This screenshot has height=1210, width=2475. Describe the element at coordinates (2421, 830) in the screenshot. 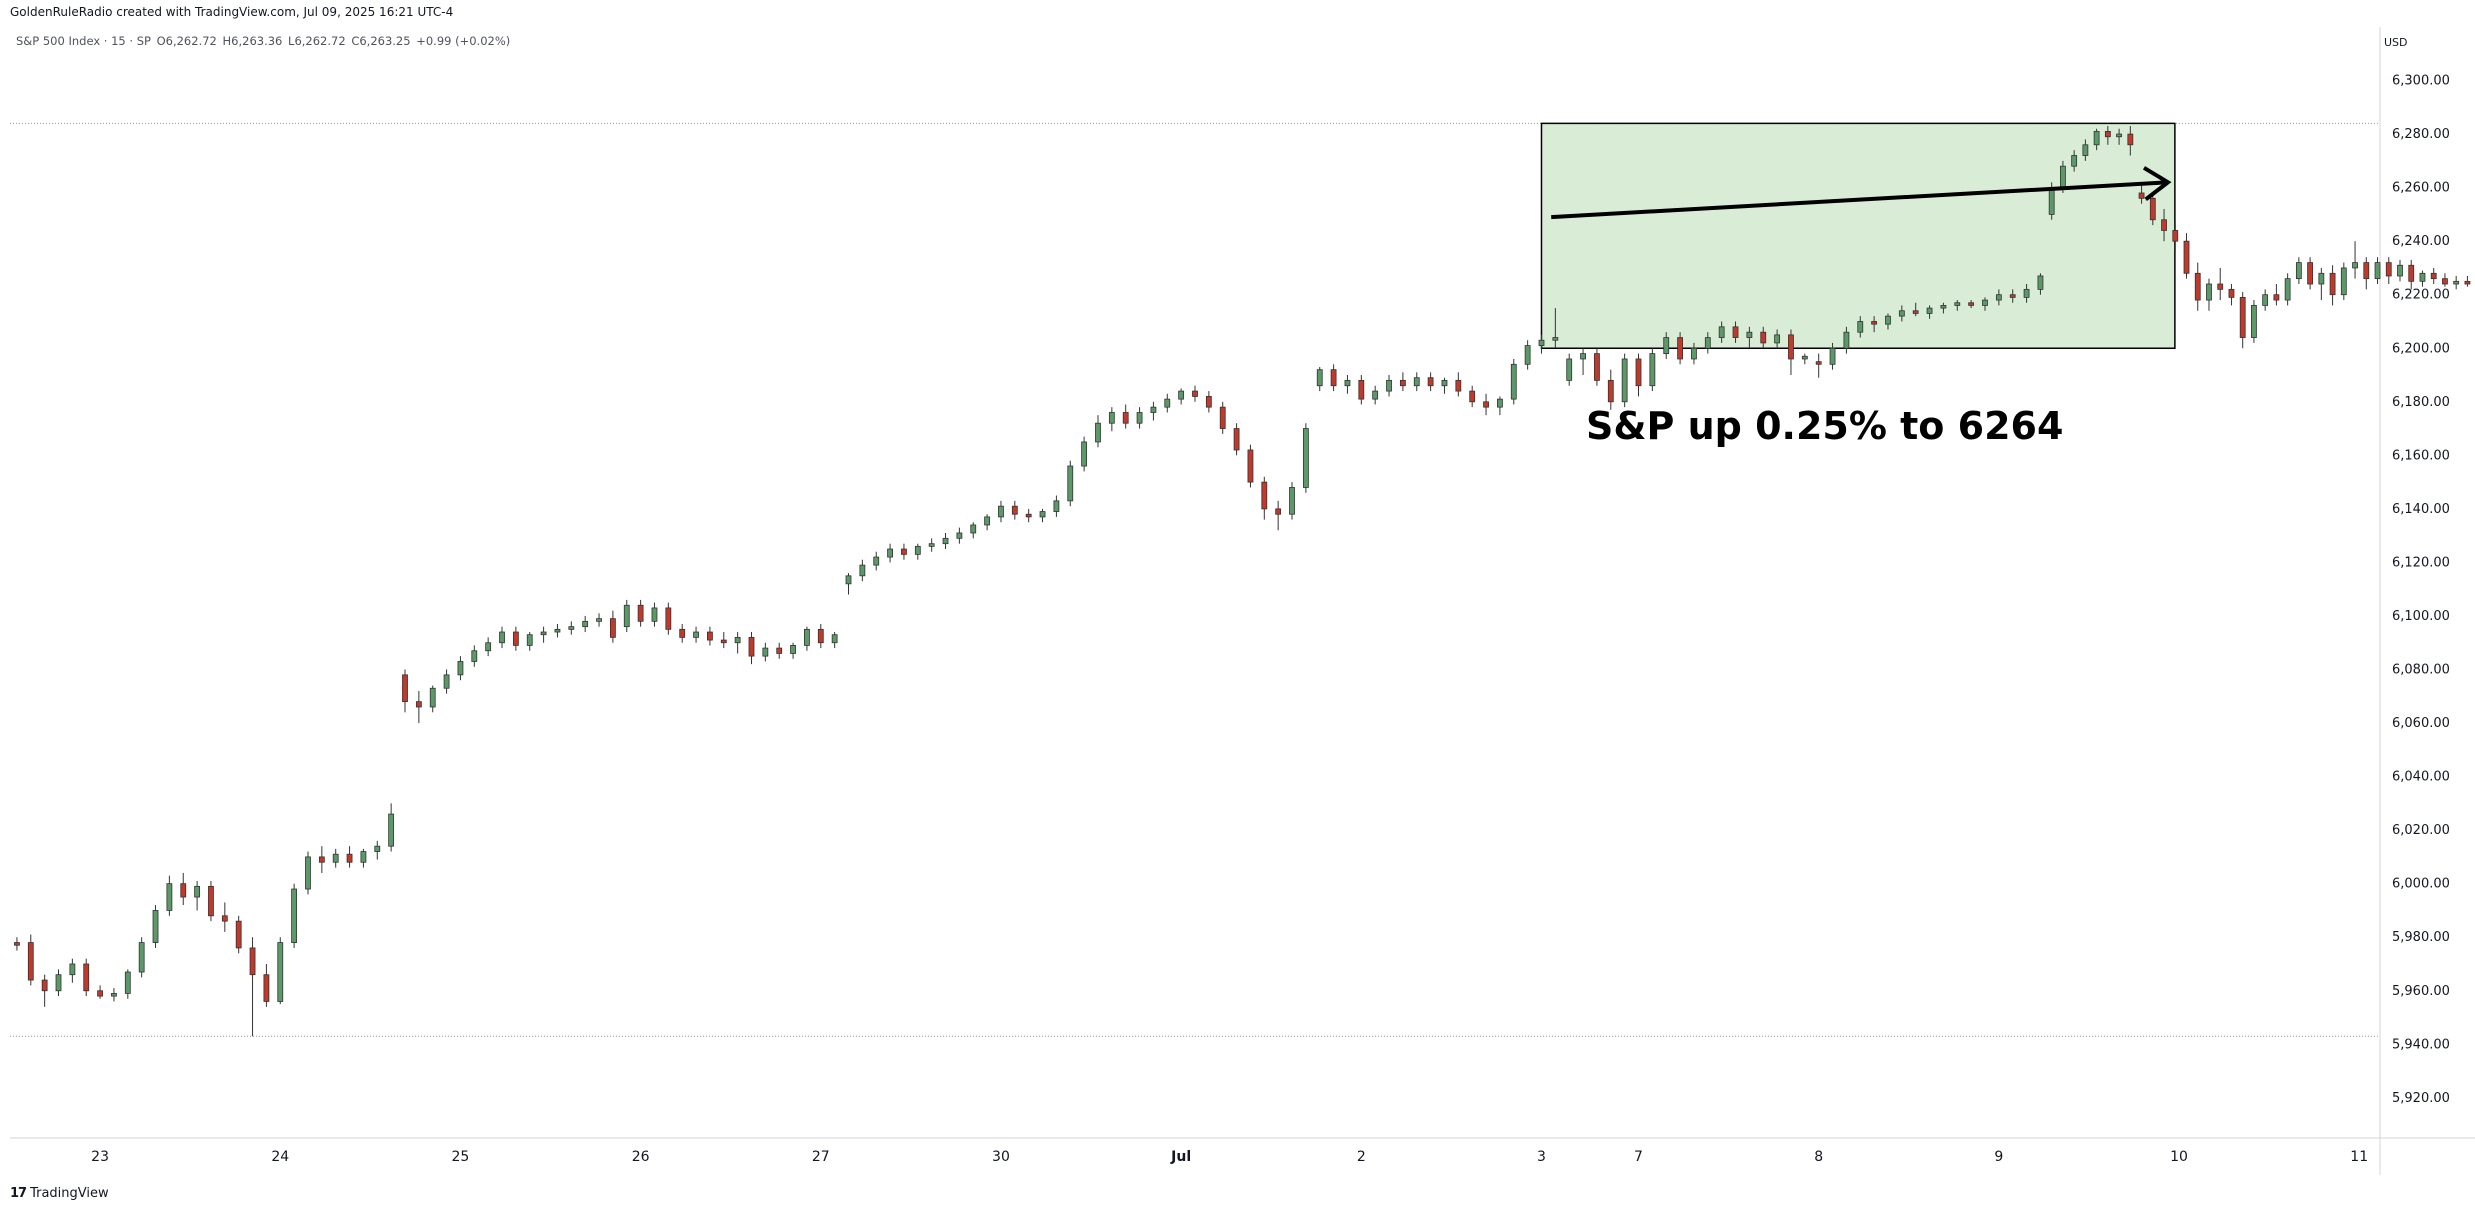

I see `y-tick-label: 6,020.00` at that location.